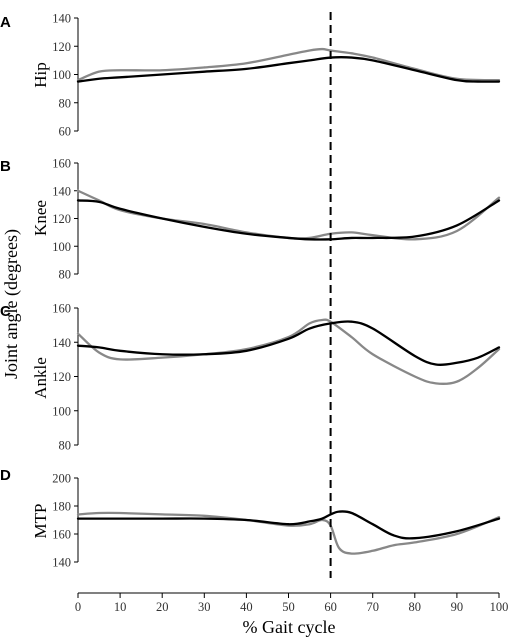  Describe the element at coordinates (499, 607) in the screenshot. I see `x-tick-label: 100` at that location.